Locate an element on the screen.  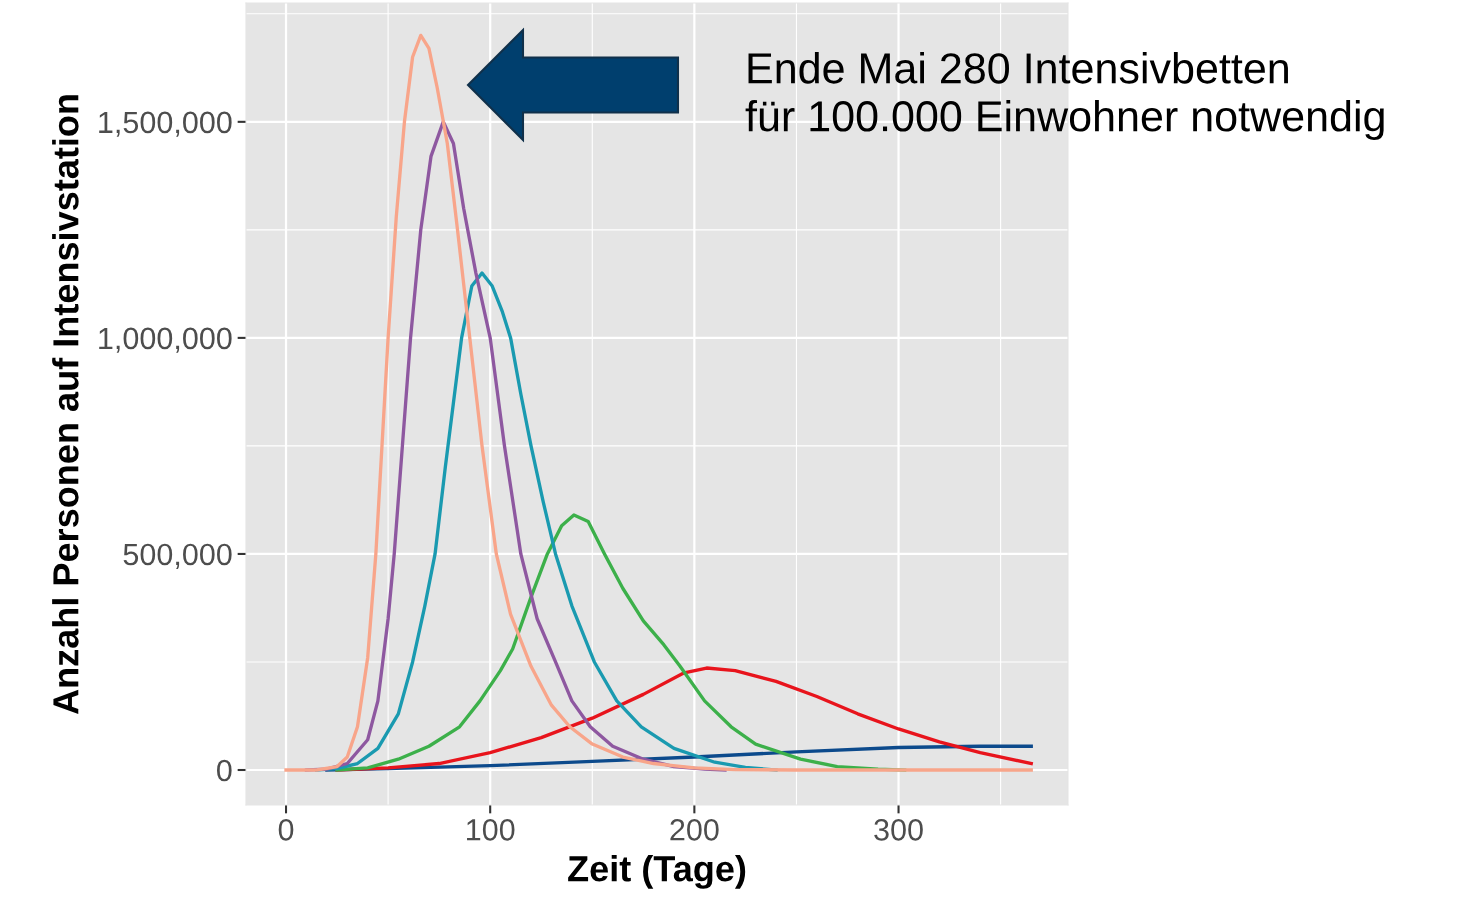
y-tick-label: 1,000,000 is located at coordinates (165, 340).